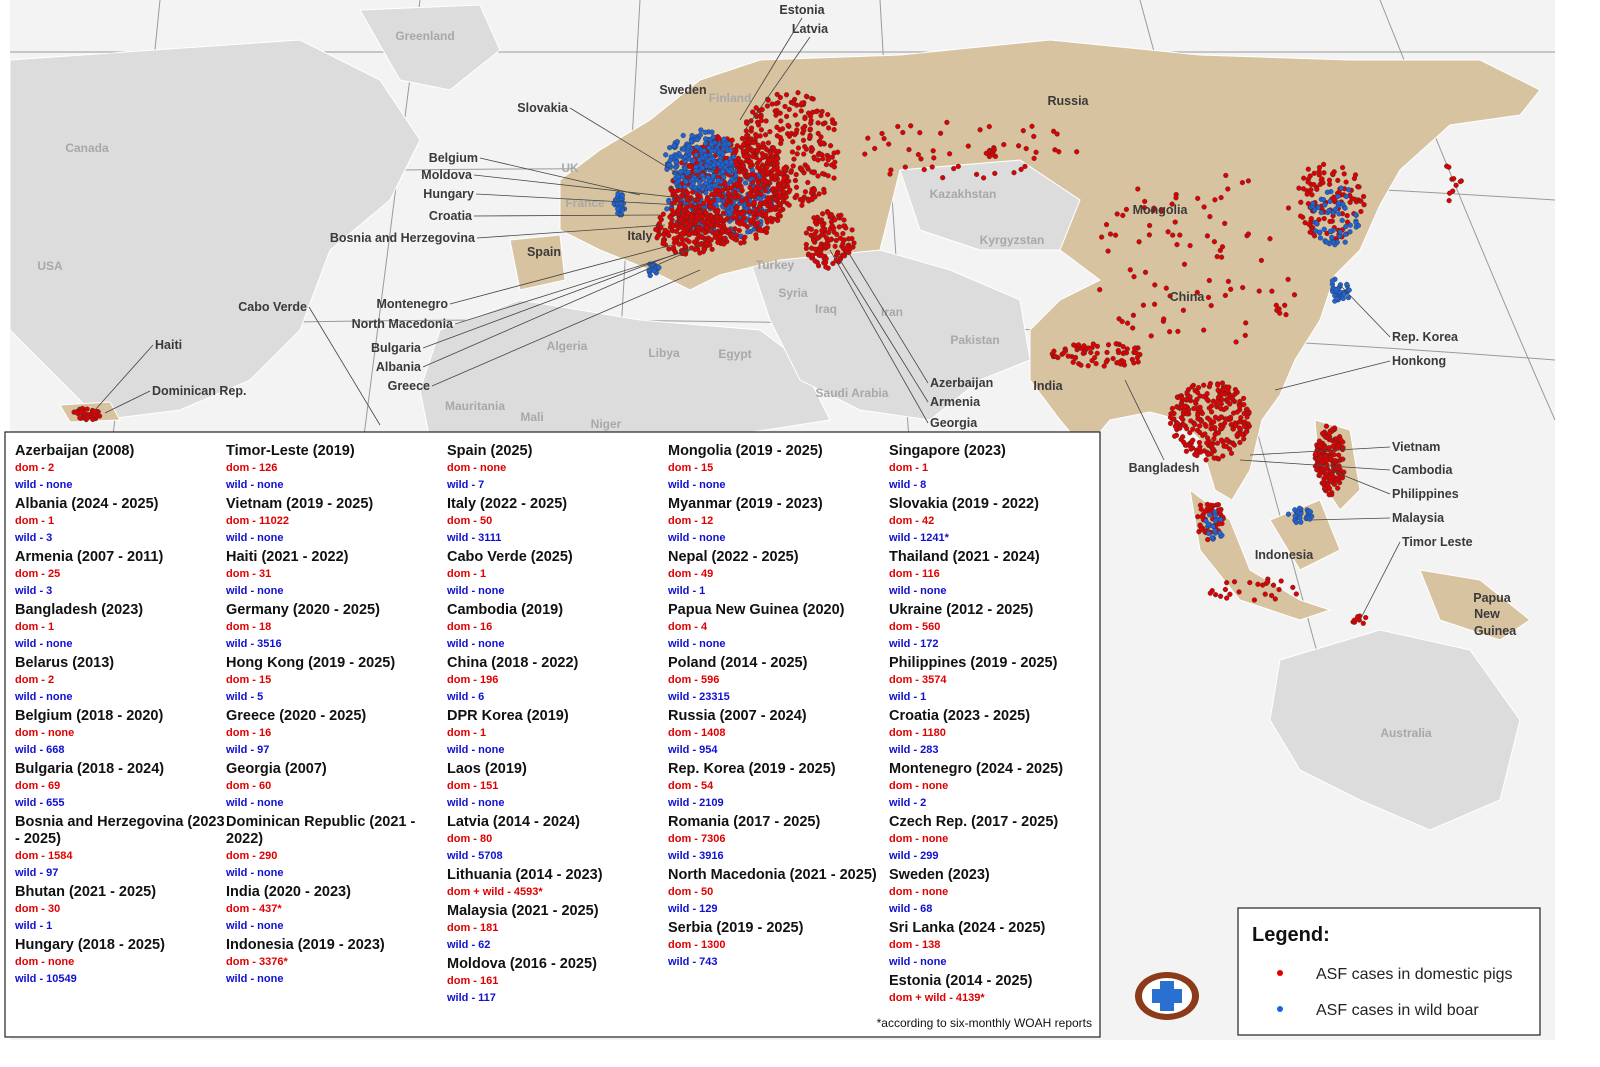  What do you see at coordinates (288, 892) in the screenshot?
I see `country-name: India (2020 - 2023)` at bounding box center [288, 892].